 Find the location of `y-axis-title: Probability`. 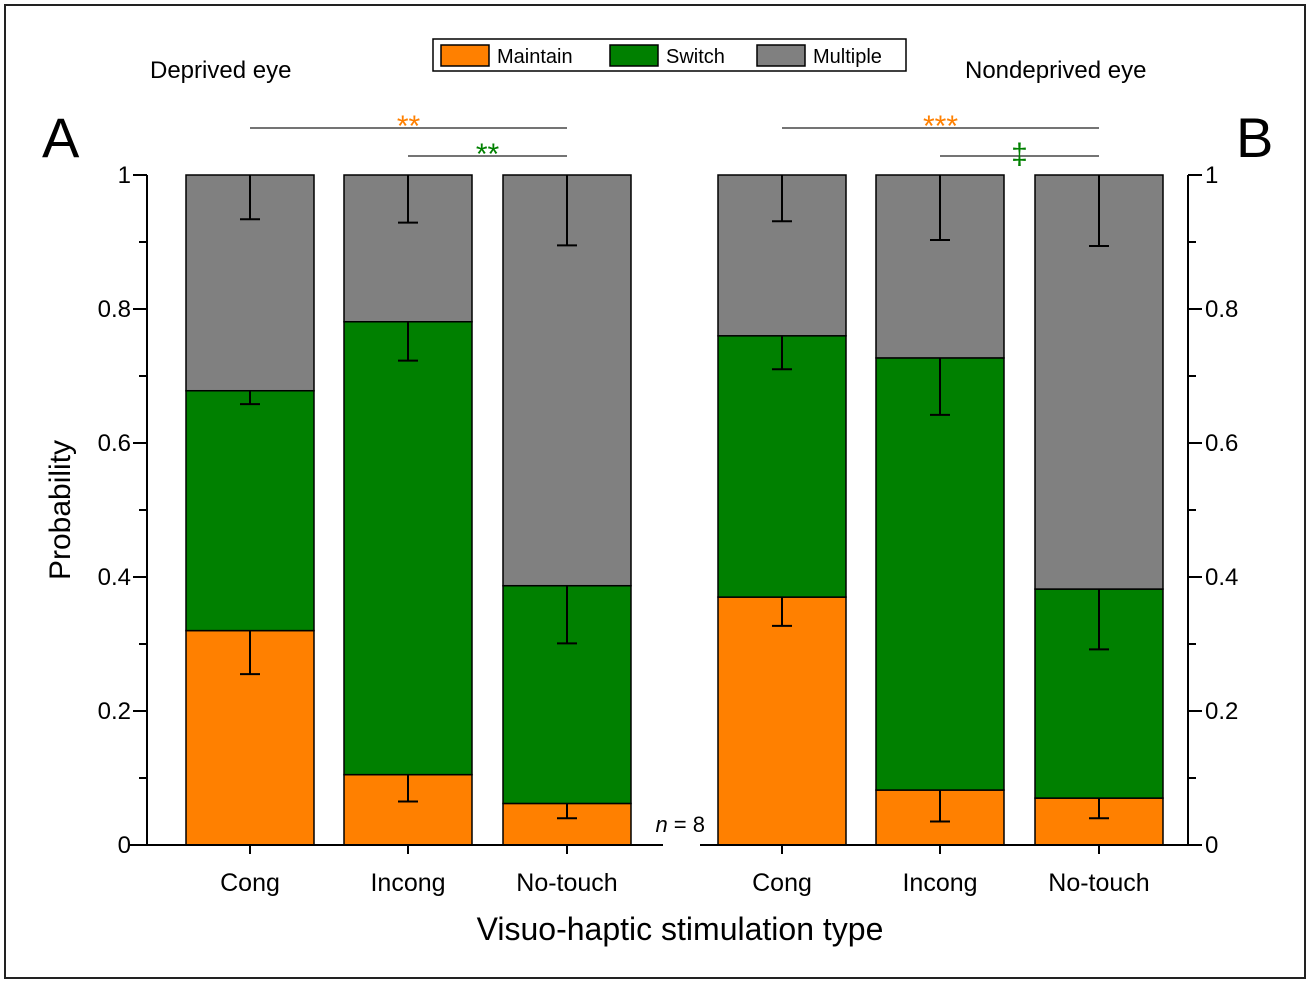

y-axis-title: Probability is located at coordinates (60, 510).